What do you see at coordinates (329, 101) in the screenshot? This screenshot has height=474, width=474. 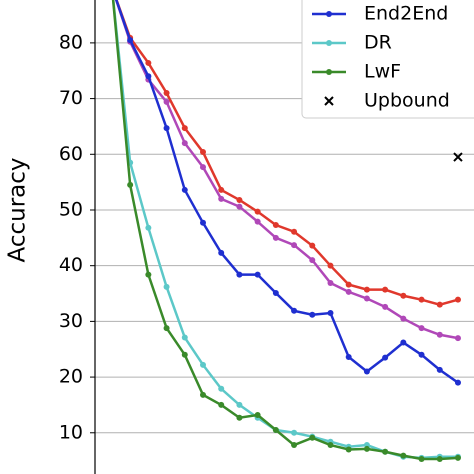 I see `legend-swatch` at bounding box center [329, 101].